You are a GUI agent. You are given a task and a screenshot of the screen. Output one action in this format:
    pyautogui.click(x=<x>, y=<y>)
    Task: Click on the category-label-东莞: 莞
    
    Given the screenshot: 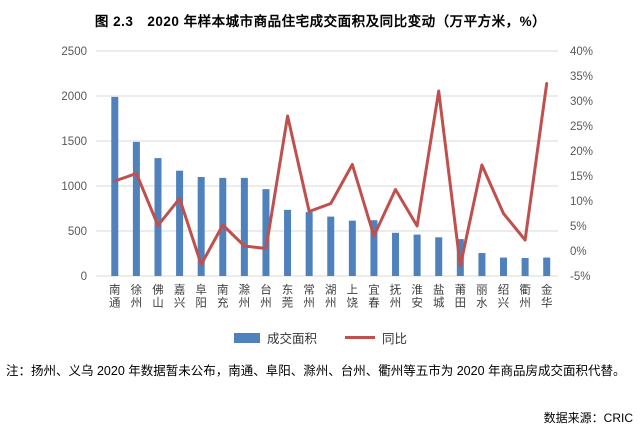 What is the action you would take?
    pyautogui.click(x=288, y=303)
    